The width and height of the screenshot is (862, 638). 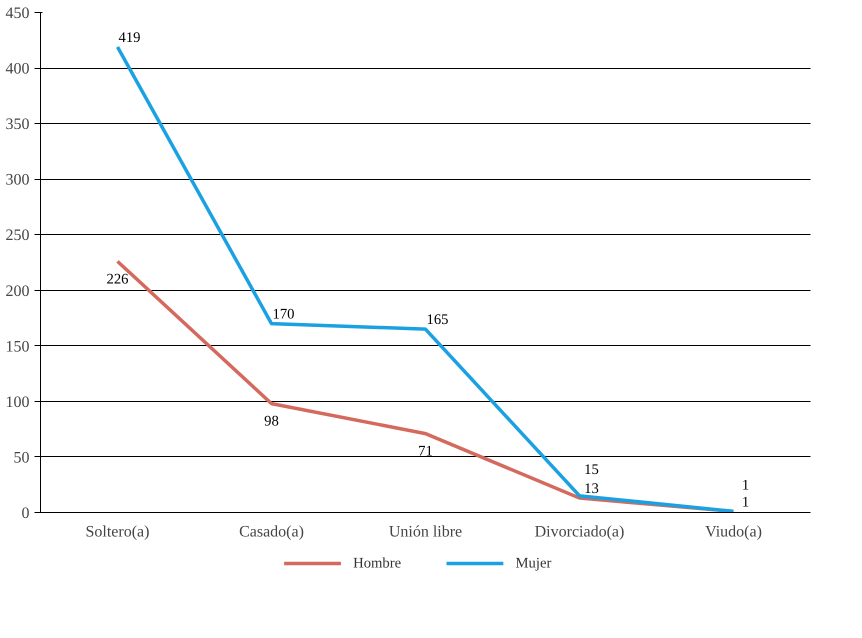 What do you see at coordinates (18, 402) in the screenshot?
I see `y-tick-label: 100` at bounding box center [18, 402].